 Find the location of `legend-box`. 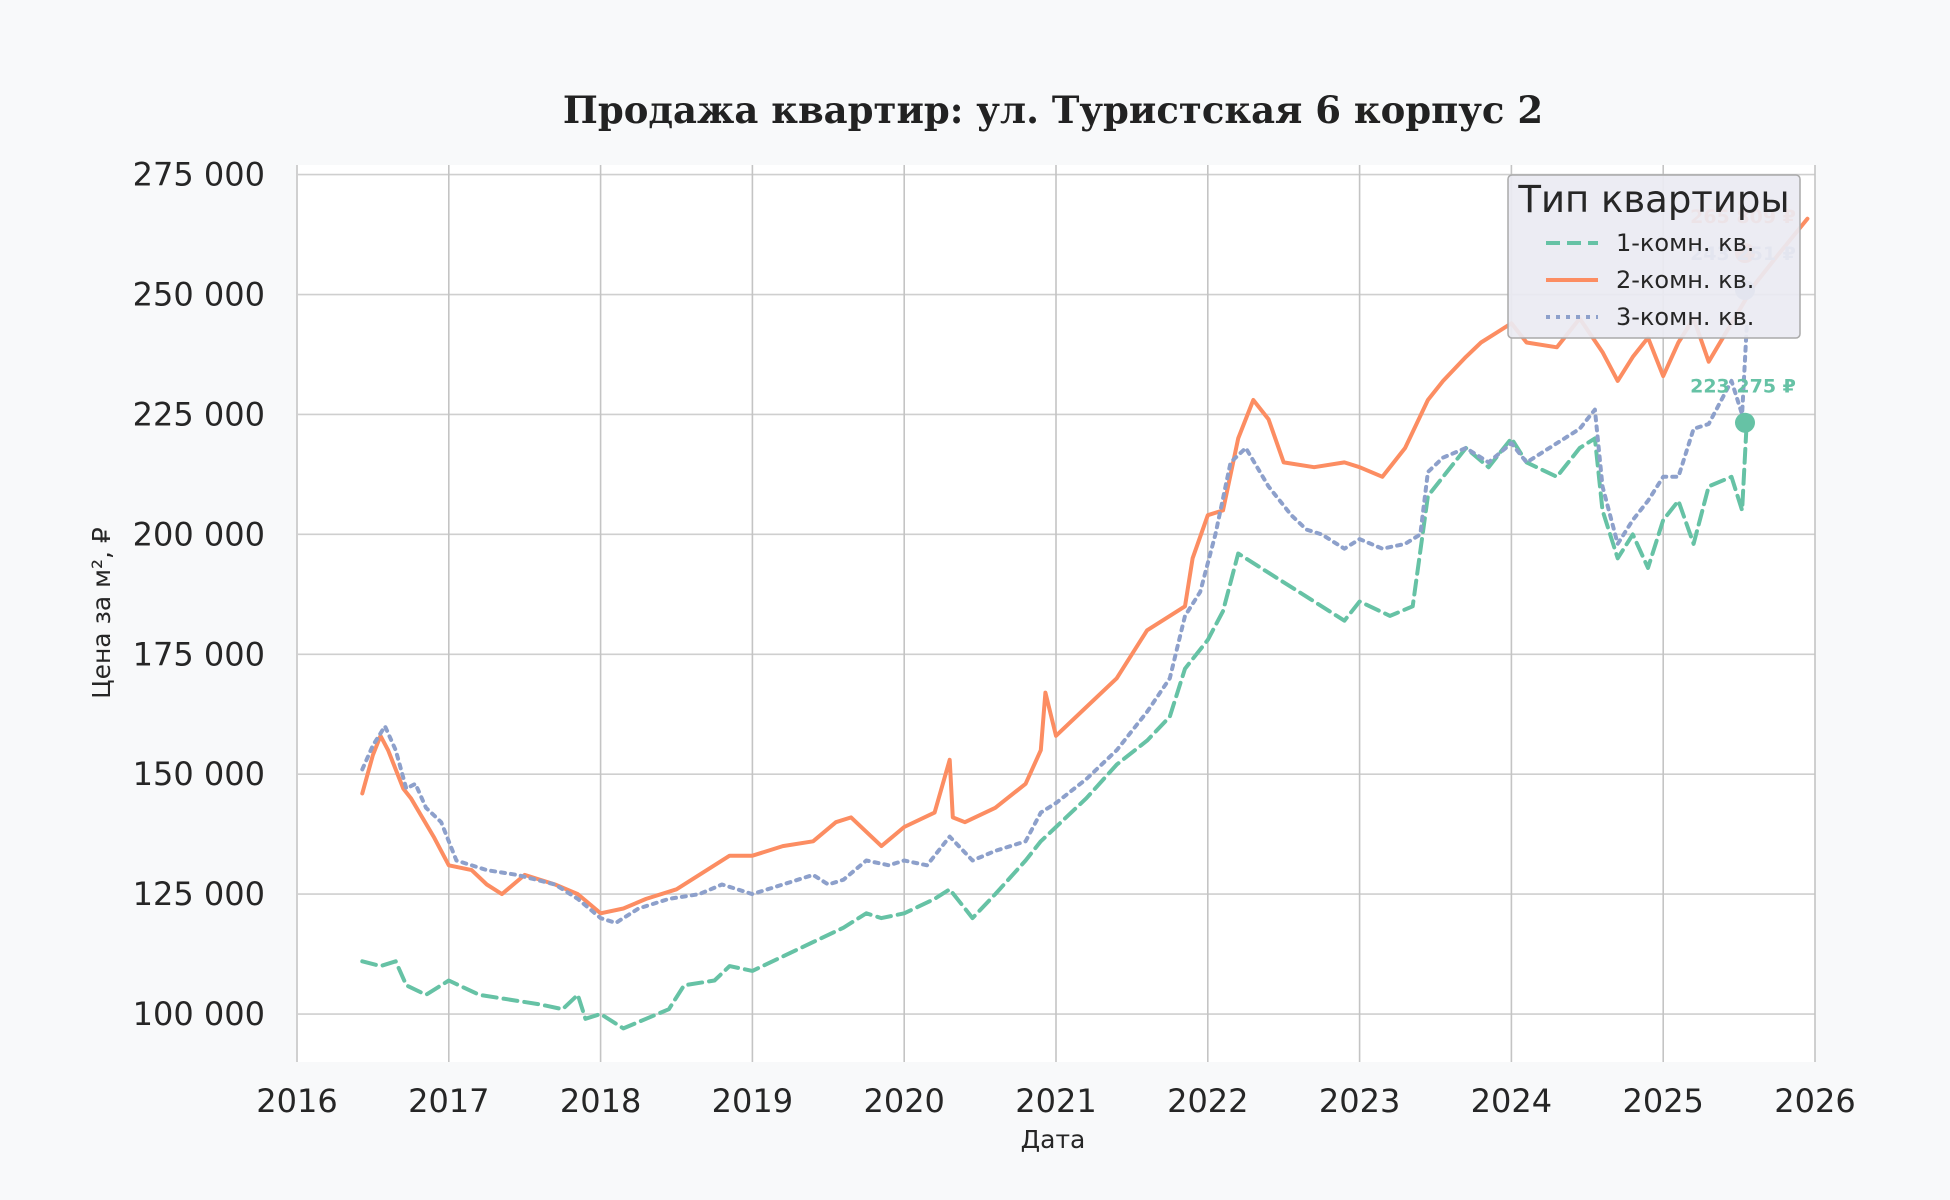

legend-box is located at coordinates (1654, 256).